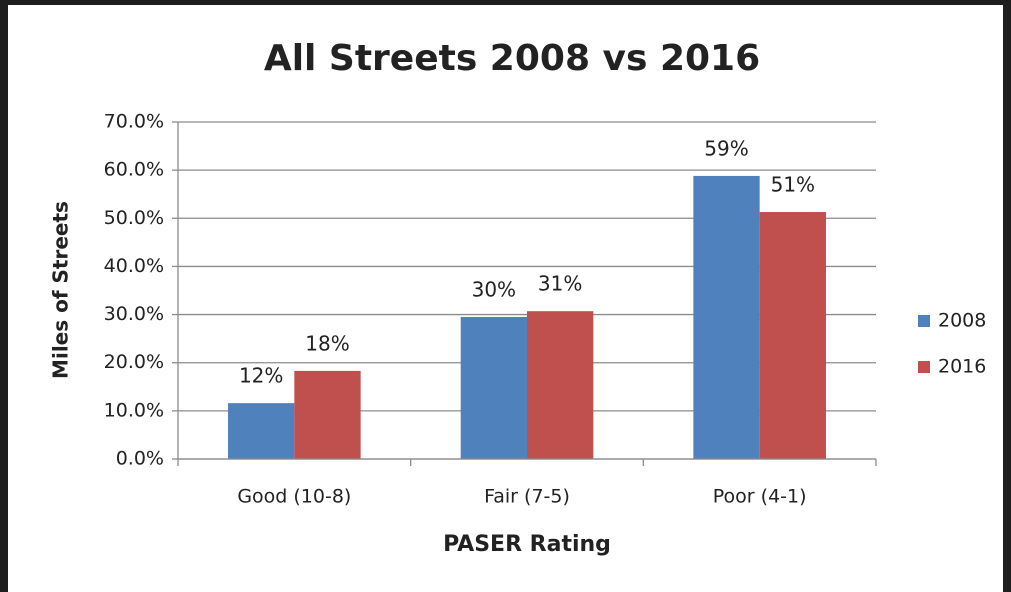 The image size is (1011, 592). Describe the element at coordinates (962, 367) in the screenshot. I see `legend-label: 2016` at that location.